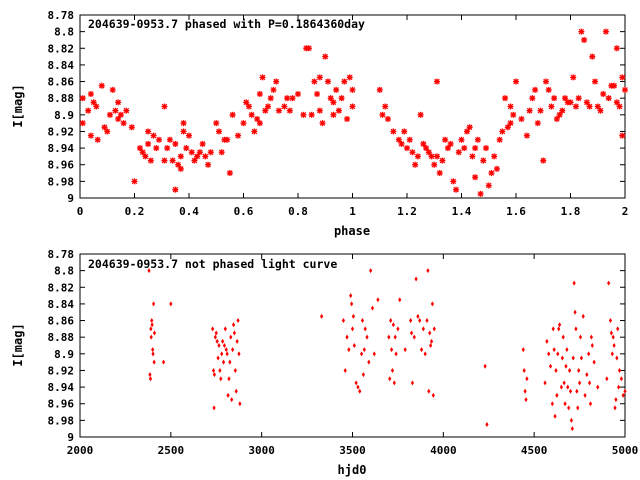 The image size is (640, 480). What do you see at coordinates (244, 211) in the screenshot?
I see `x-tick-label: 0.6` at bounding box center [244, 211].